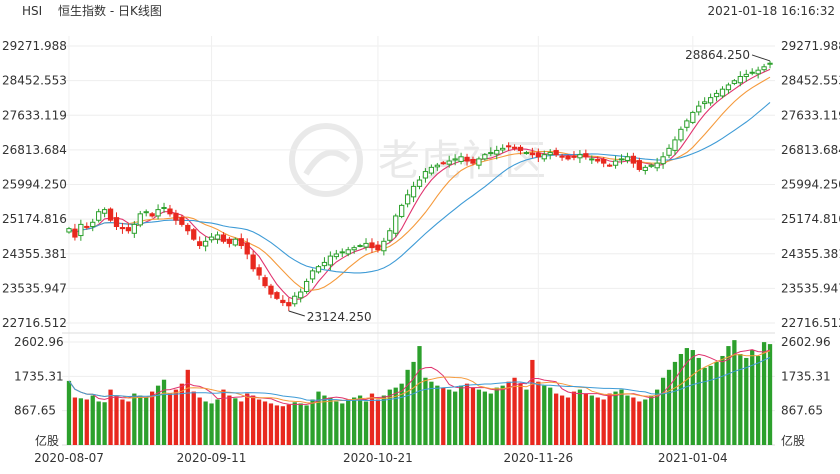 The width and height of the screenshot is (840, 474). What do you see at coordinates (810, 46) in the screenshot?
I see `y-axis-label-right: 29271.988` at bounding box center [810, 46].